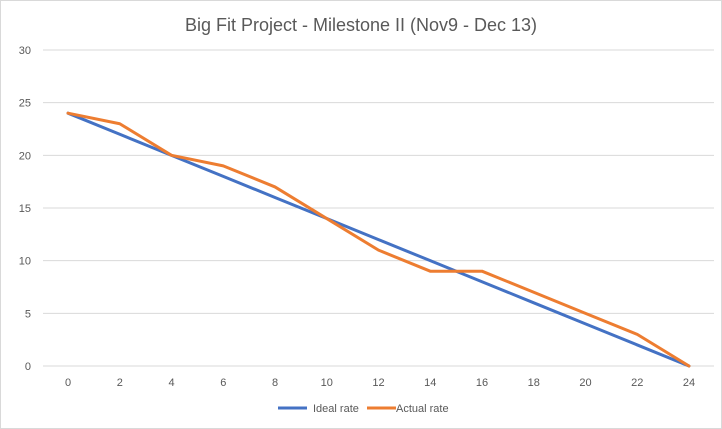  I want to click on x-tick-label: 2, so click(120, 383).